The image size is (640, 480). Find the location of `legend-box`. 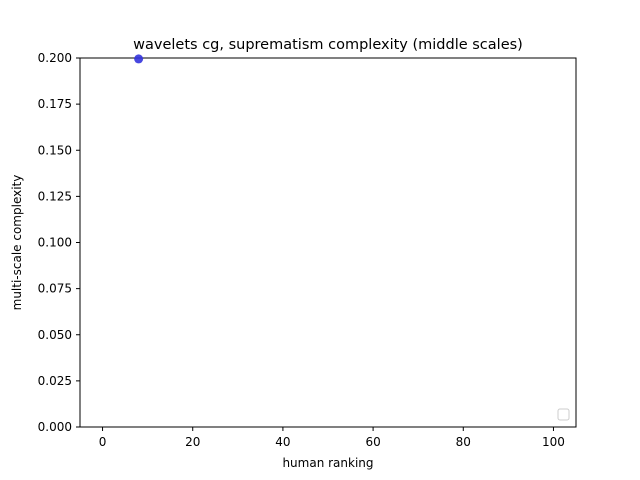

legend-box is located at coordinates (563, 414).